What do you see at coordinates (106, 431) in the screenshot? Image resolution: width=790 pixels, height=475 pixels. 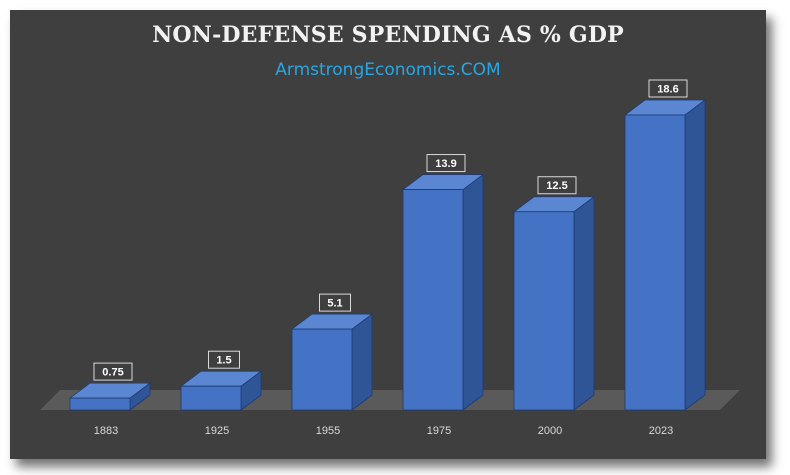 I see `x-tick-label: 1883` at bounding box center [106, 431].